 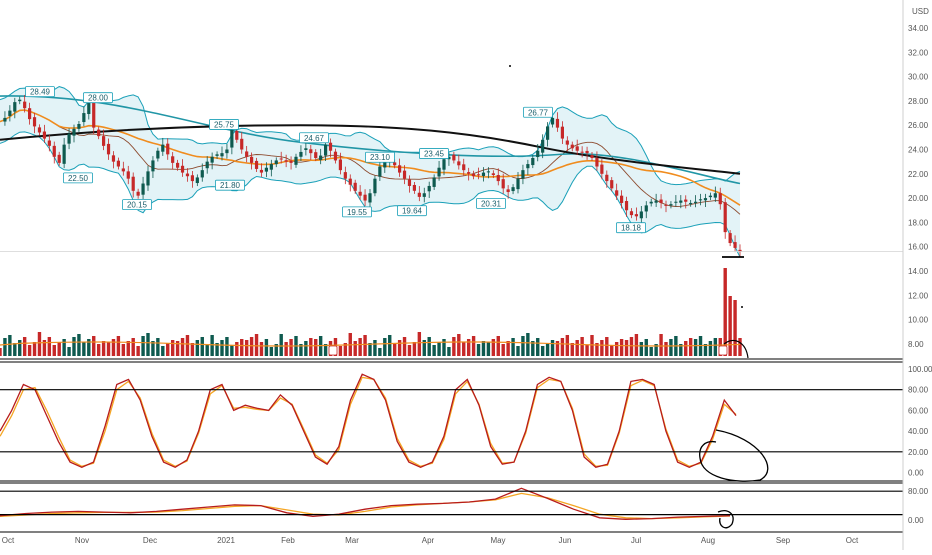 I want to click on x-tick-label: Jul, so click(x=636, y=540).